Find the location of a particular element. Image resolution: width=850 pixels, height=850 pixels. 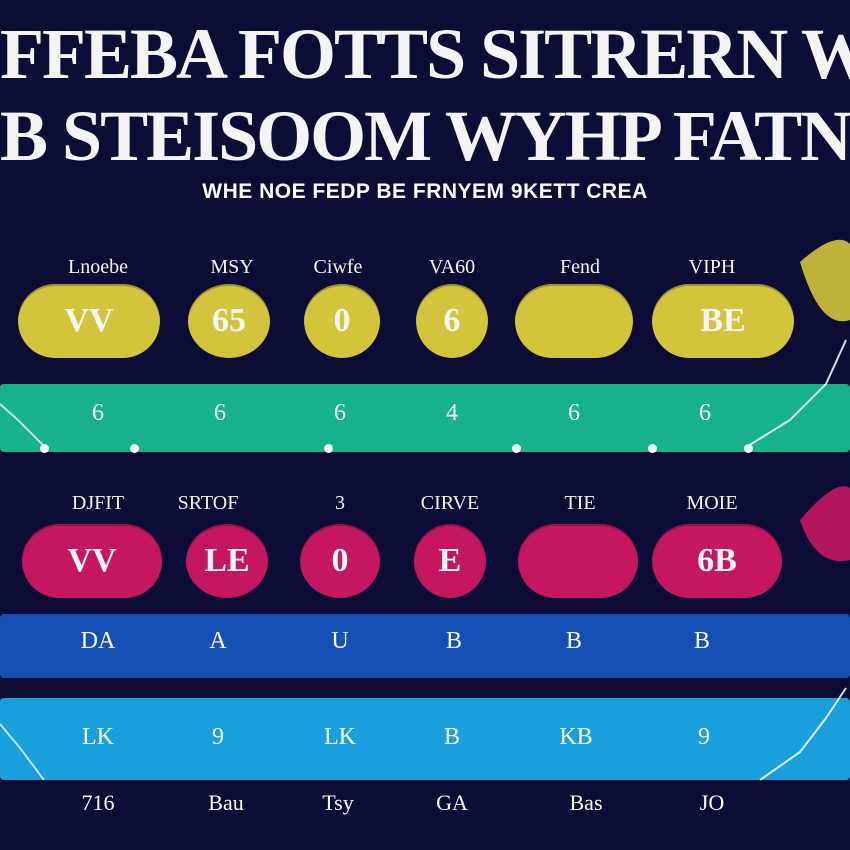

teal-label-5: 6 is located at coordinates (574, 413).